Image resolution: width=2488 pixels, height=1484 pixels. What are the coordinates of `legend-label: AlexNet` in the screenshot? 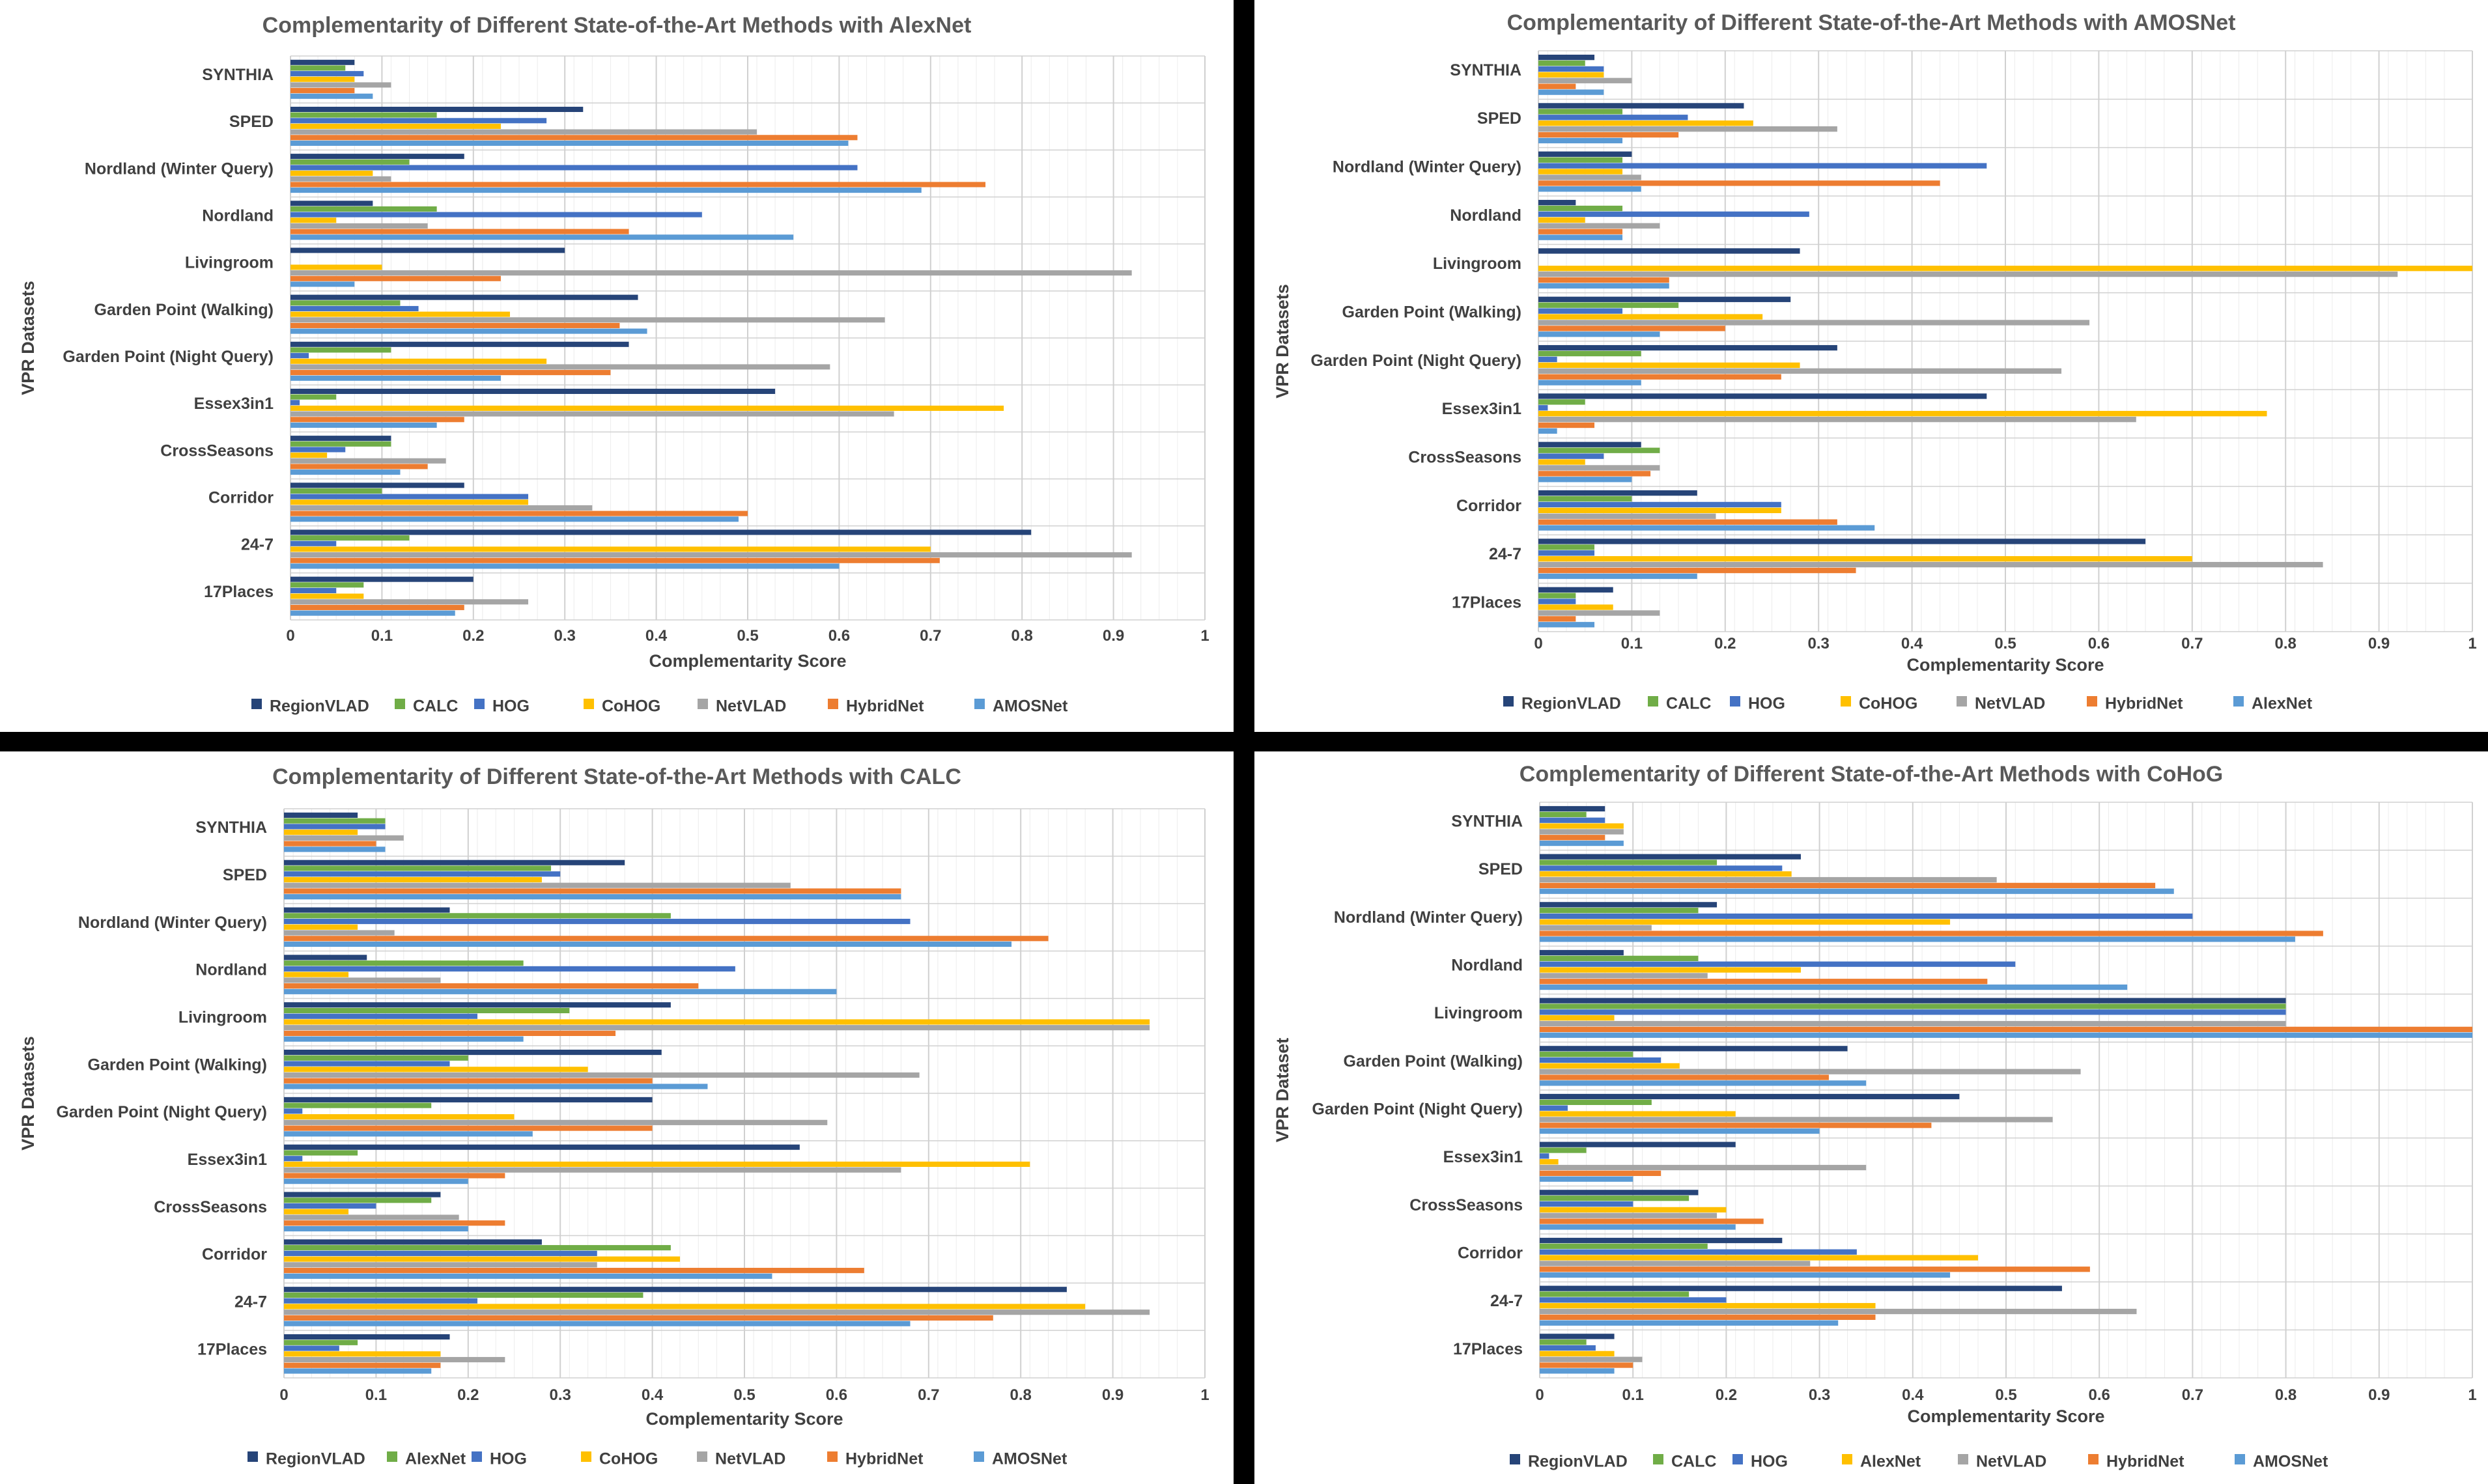 It's located at (1890, 1462).